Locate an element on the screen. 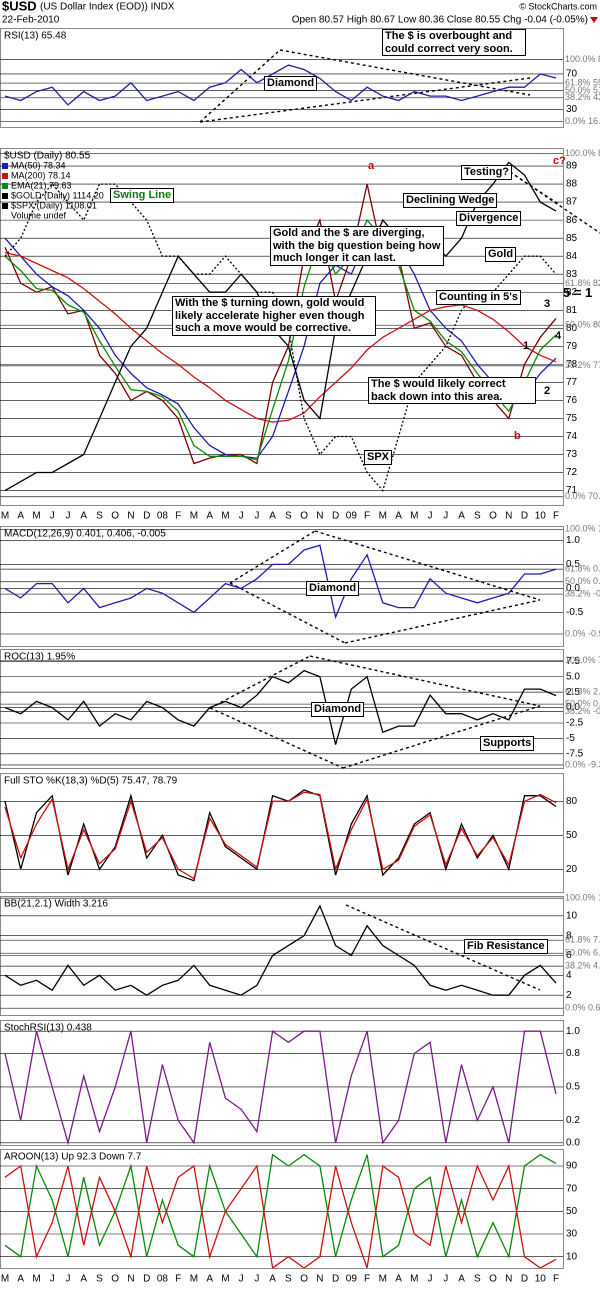 Image resolution: width=600 pixels, height=1292 pixels. y-tick-label: 6 is located at coordinates (569, 955).